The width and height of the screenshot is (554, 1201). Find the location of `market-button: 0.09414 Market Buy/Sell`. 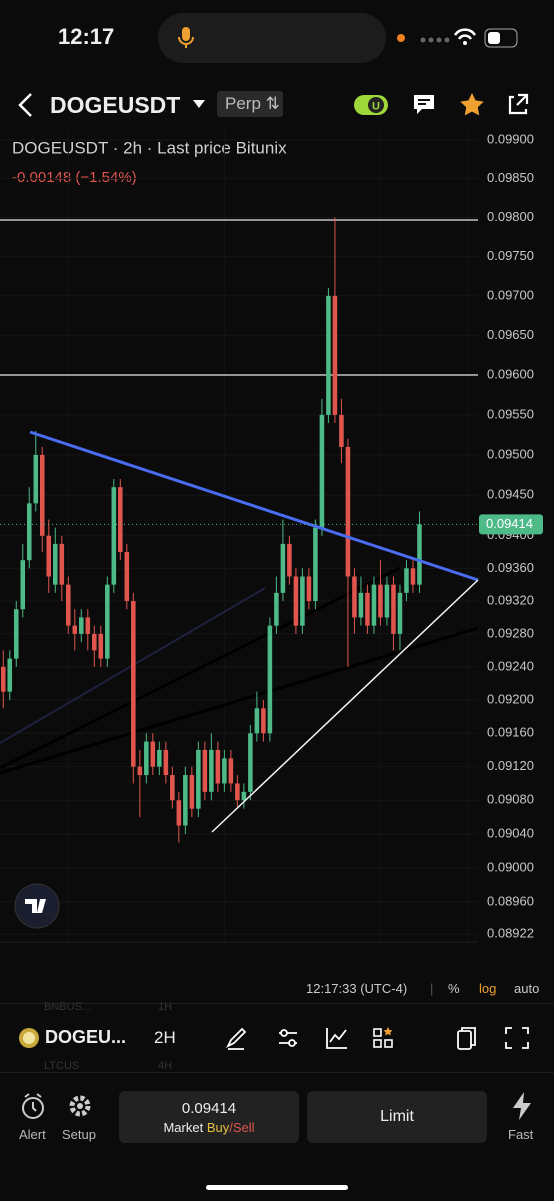

market-button: 0.09414 Market Buy/Sell is located at coordinates (209, 1117).